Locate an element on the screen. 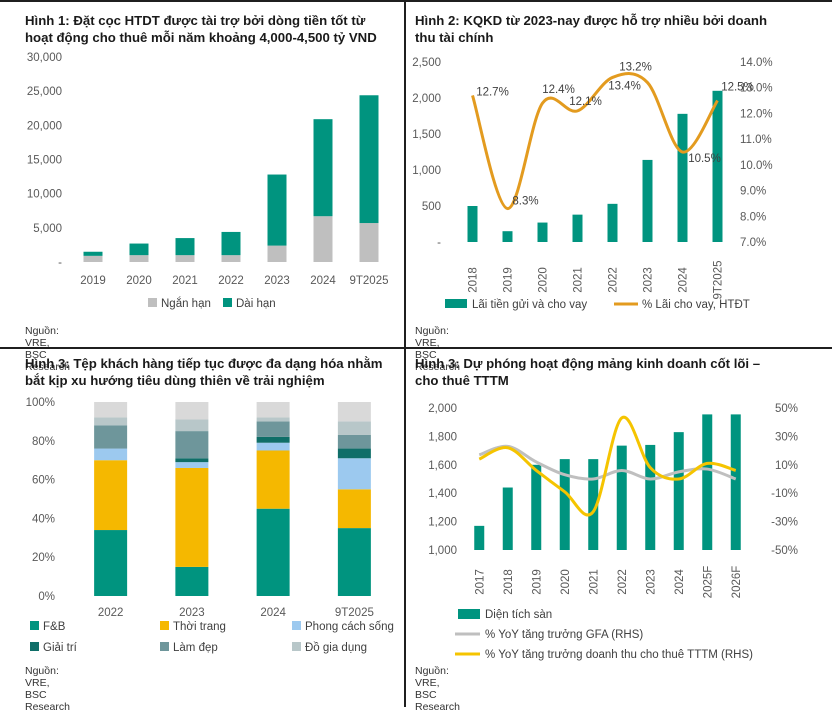 The image size is (832, 713). y-tick-label-left: 1,200 is located at coordinates (442, 523).